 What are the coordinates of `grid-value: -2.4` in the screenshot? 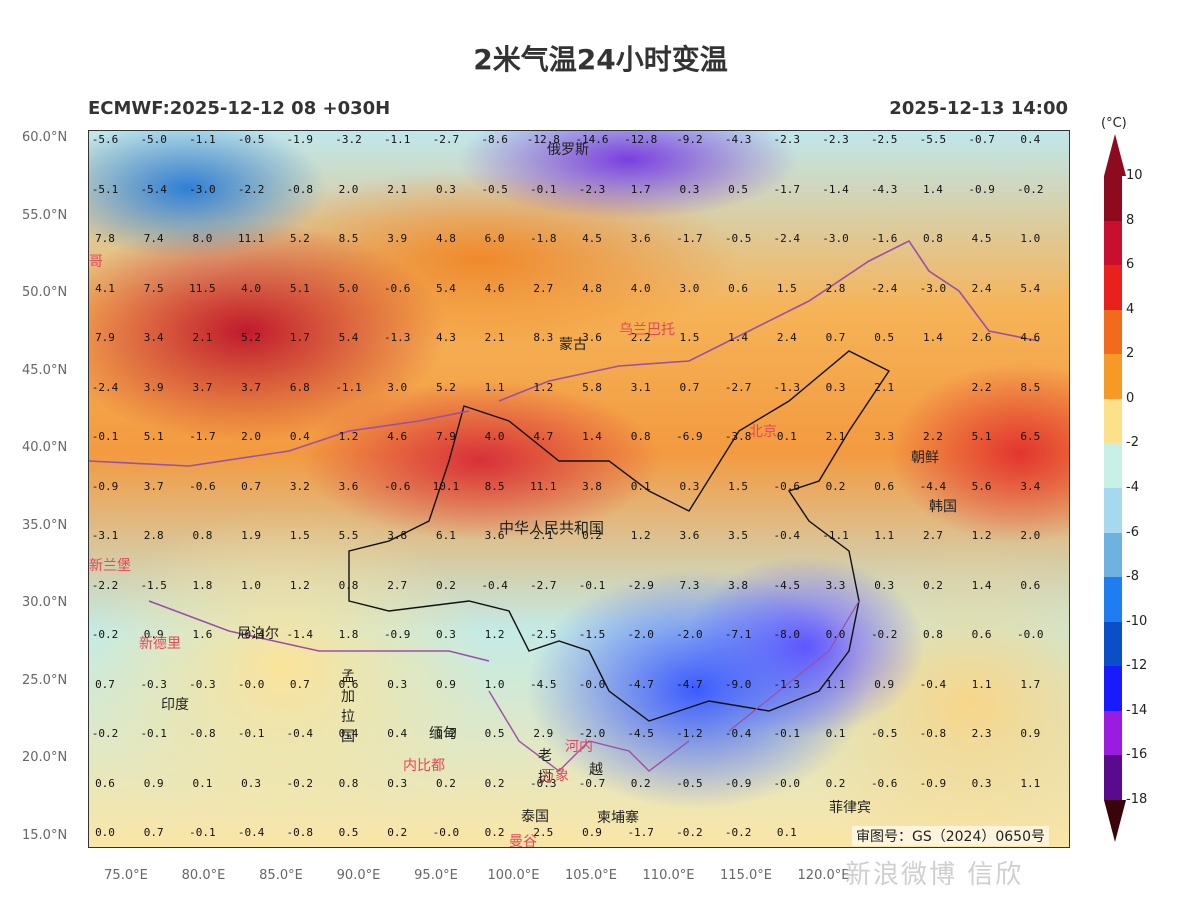 It's located at (884, 288).